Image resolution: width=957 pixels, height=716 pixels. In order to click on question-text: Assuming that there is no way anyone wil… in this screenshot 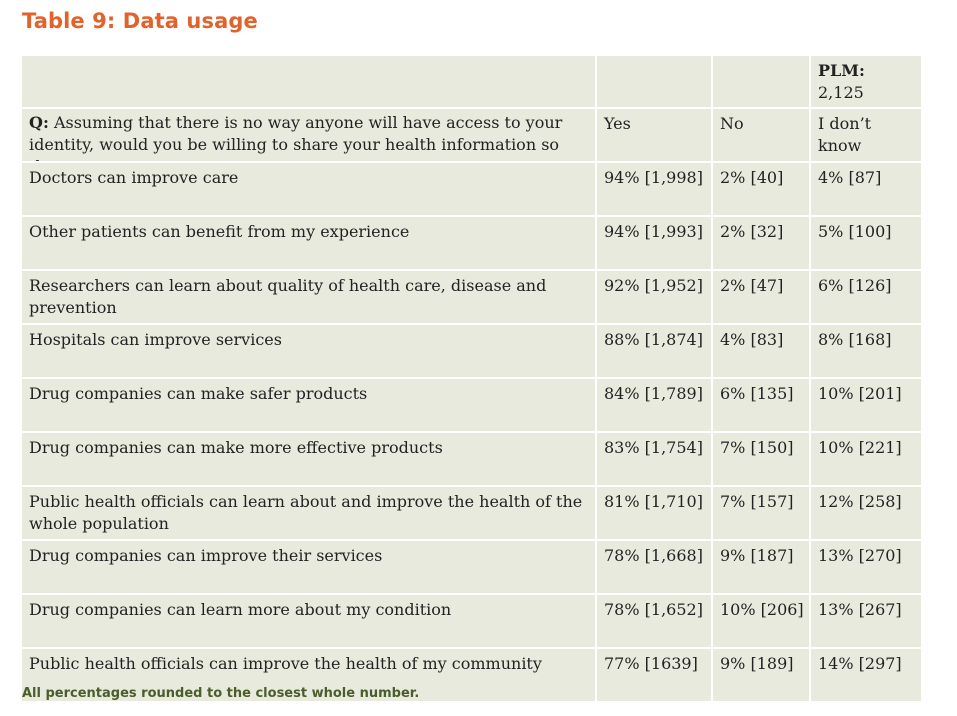, I will do `click(296, 137)`.